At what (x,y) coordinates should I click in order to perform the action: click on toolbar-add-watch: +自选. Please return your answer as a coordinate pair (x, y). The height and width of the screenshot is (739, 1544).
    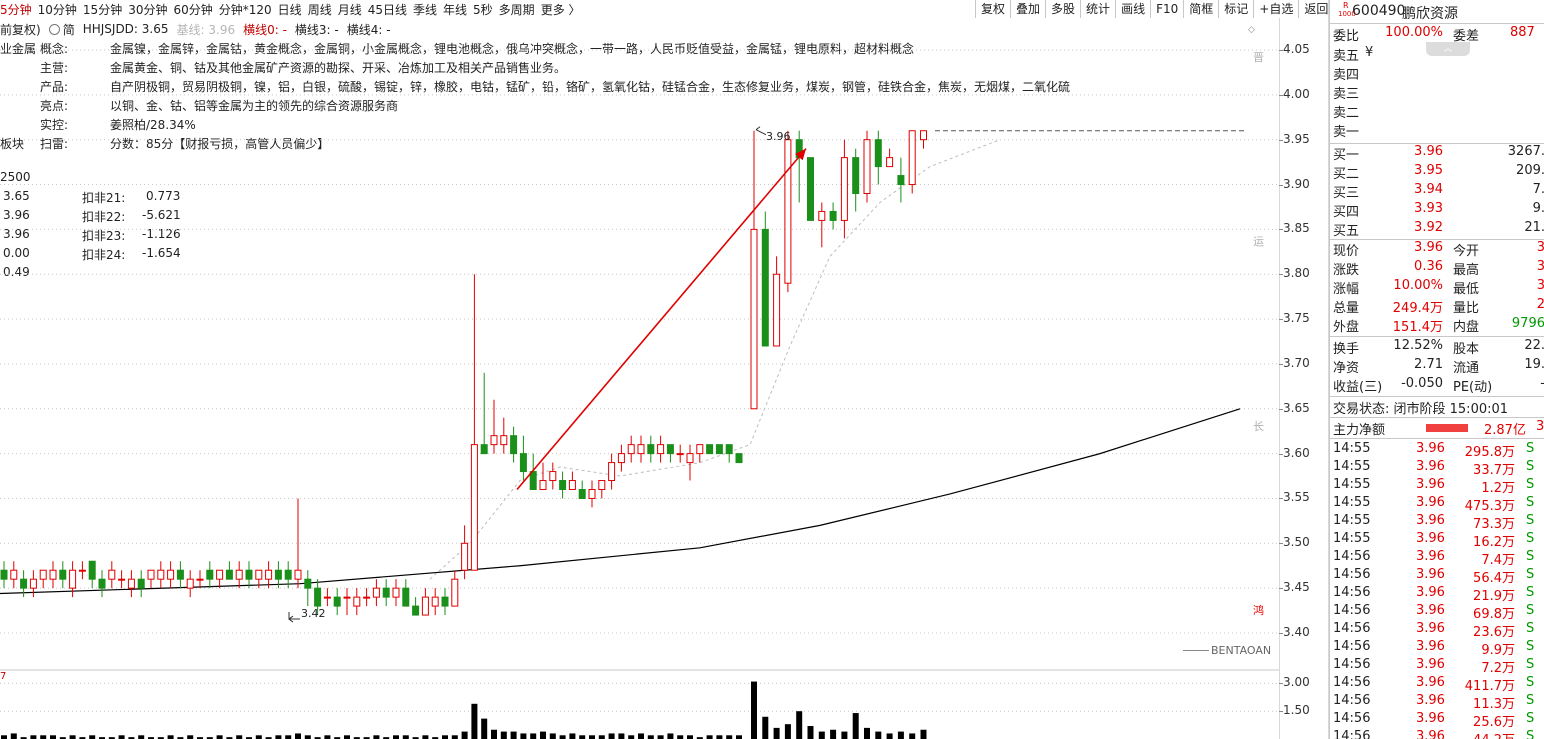
    Looking at the image, I should click on (1275, 9).